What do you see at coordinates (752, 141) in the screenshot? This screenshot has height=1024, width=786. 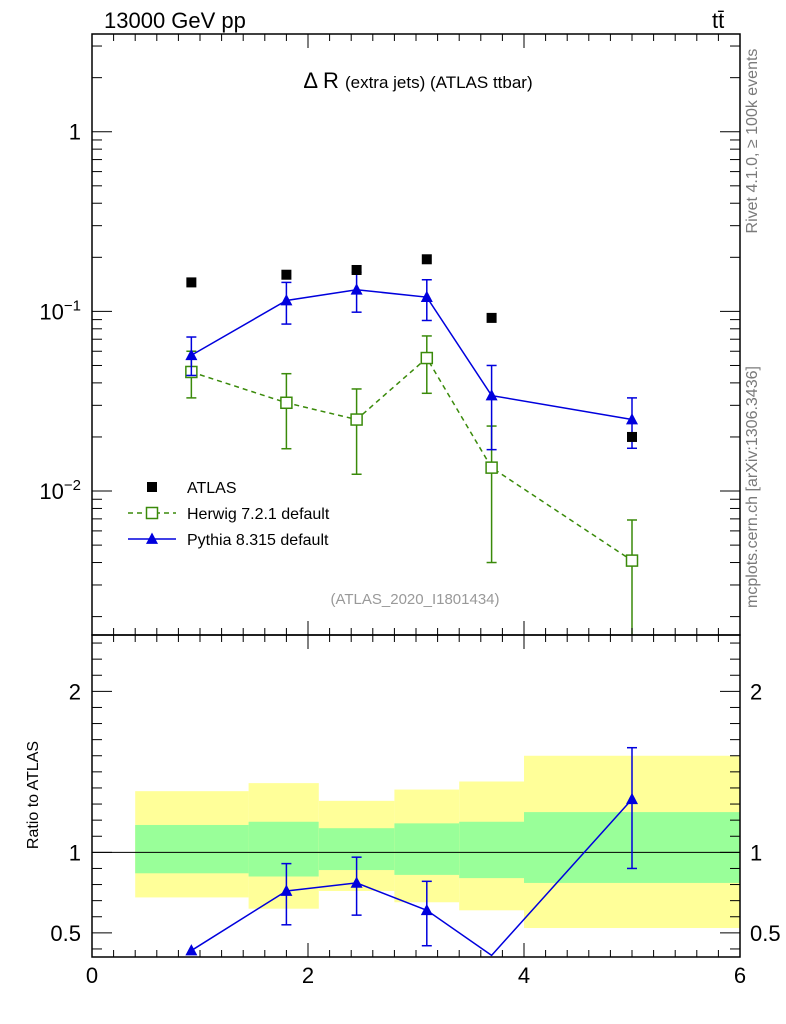 I see `rivet-label: Rivet 4.1.0, ≥ 100k events` at bounding box center [752, 141].